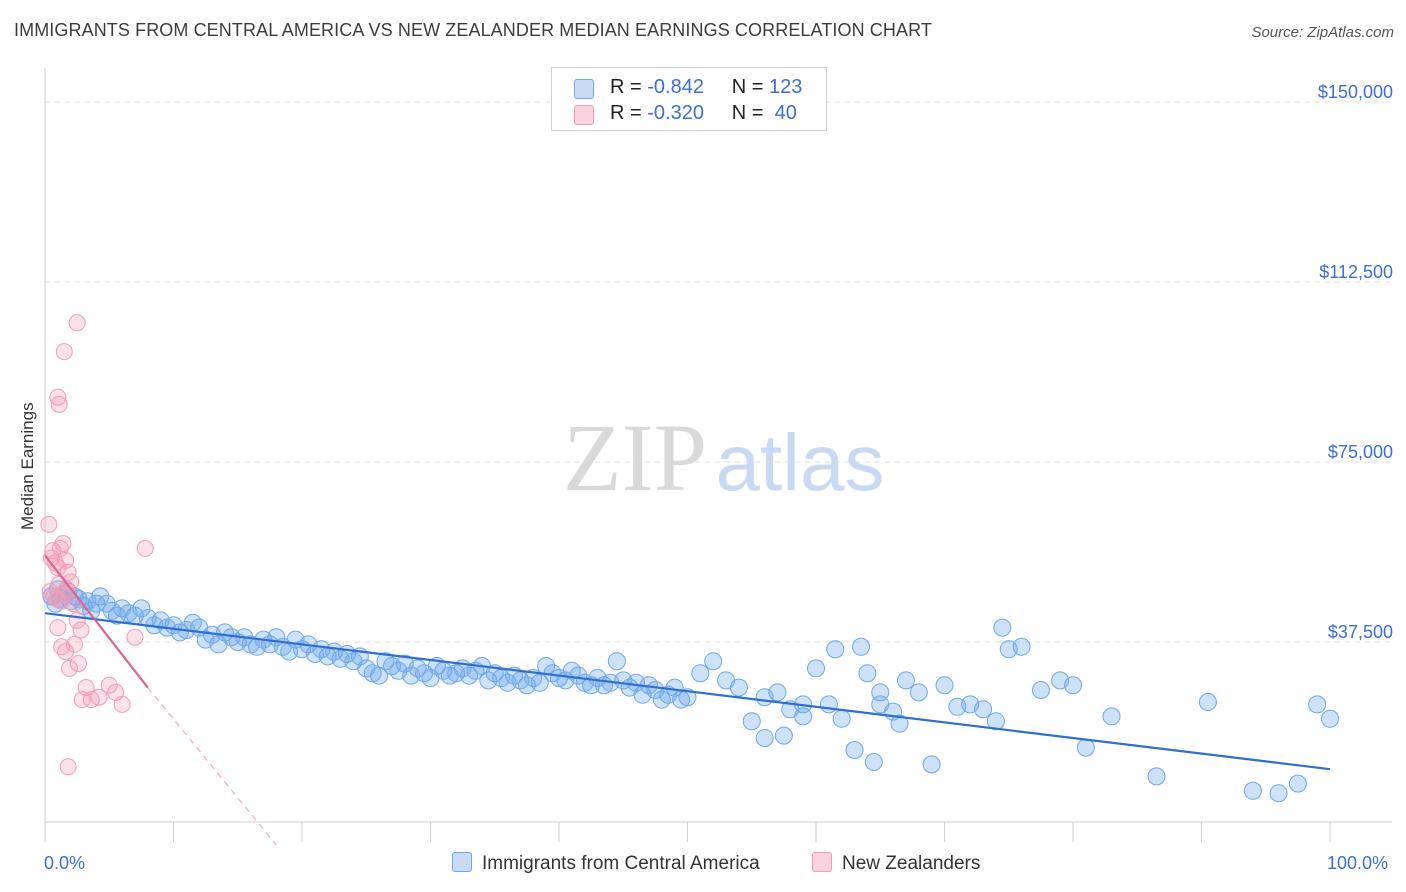 This screenshot has height=892, width=1406. I want to click on x-tick-label-min: 0.0%, so click(65, 863).